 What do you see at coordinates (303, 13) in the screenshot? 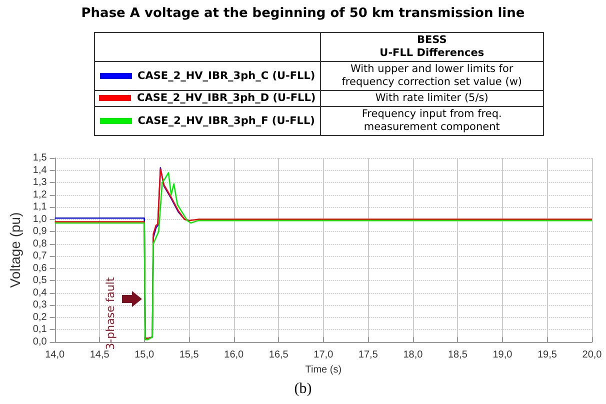
I see `chart-title: Phase A voltage at the beginning of 50 km transmission line` at bounding box center [303, 13].